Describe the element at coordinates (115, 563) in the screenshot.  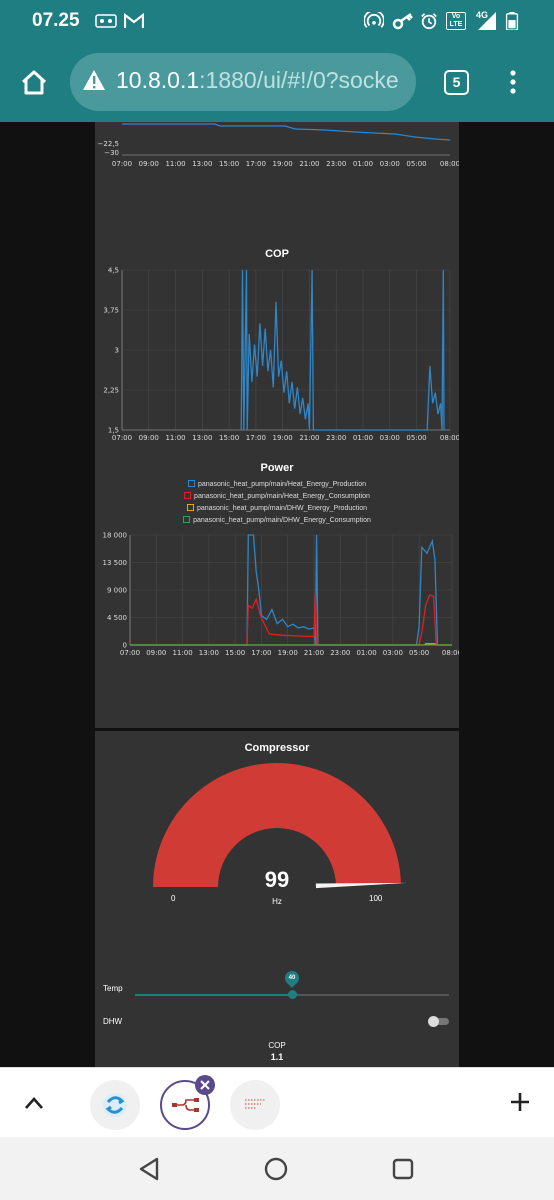
I see `power-y-tick: 13 500` at that location.